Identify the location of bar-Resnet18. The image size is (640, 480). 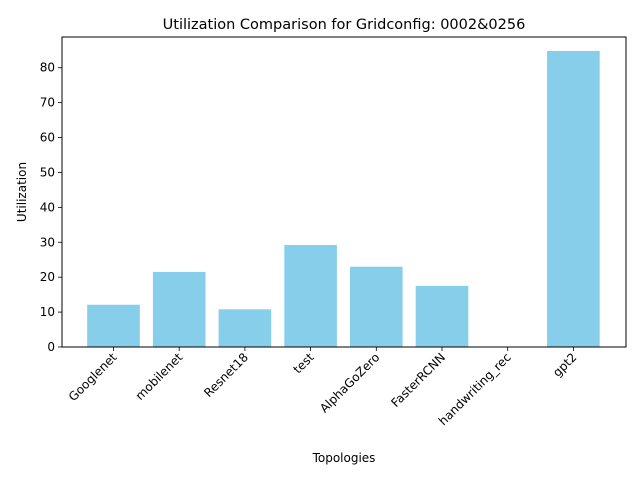
(245, 328).